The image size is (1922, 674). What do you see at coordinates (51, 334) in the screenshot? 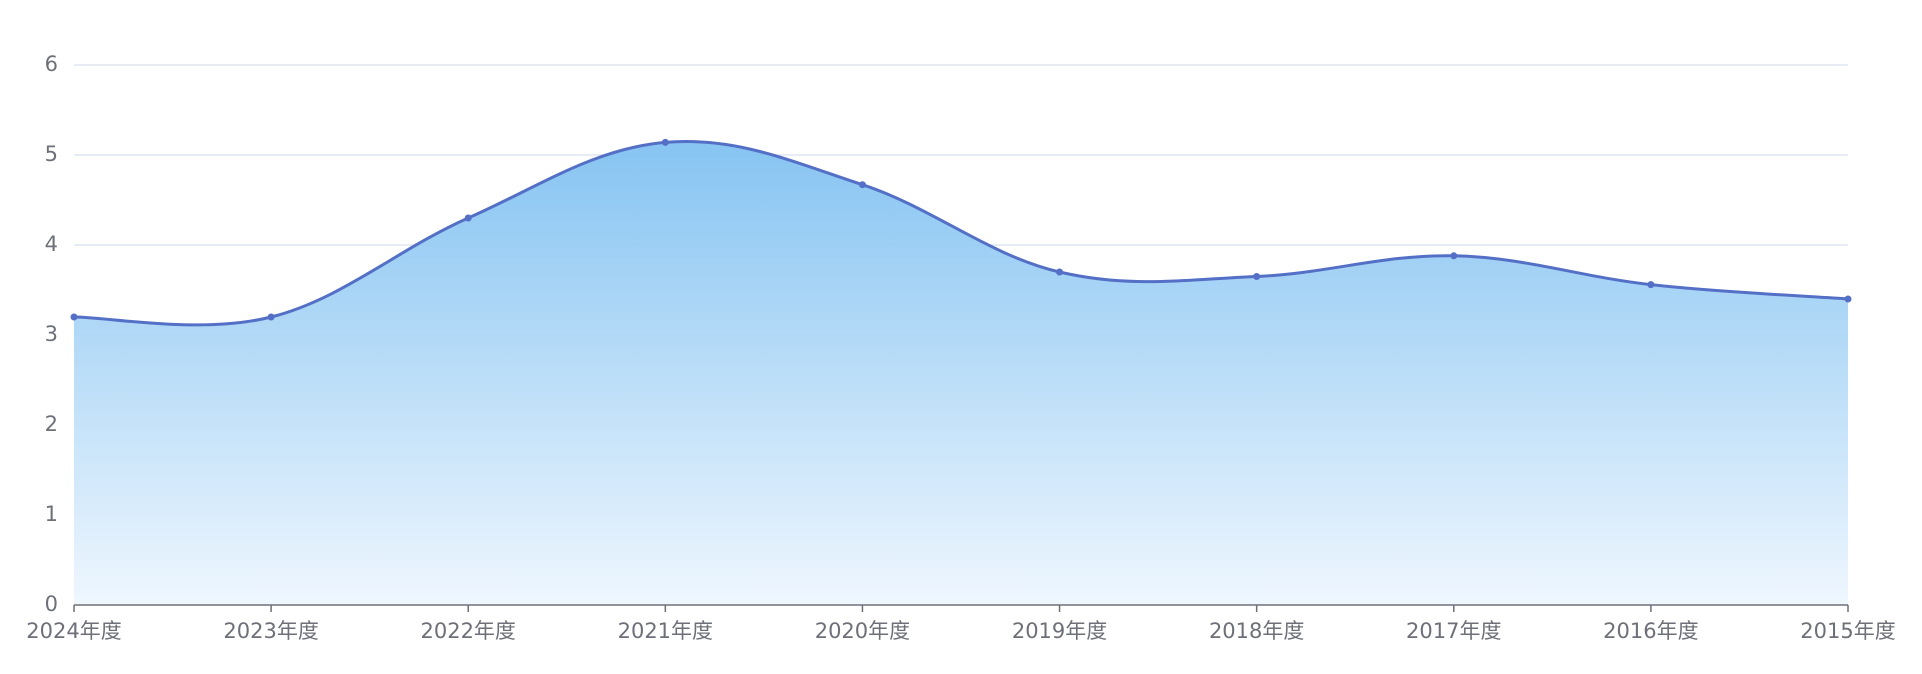
I see `y-tick-label: 3` at bounding box center [51, 334].